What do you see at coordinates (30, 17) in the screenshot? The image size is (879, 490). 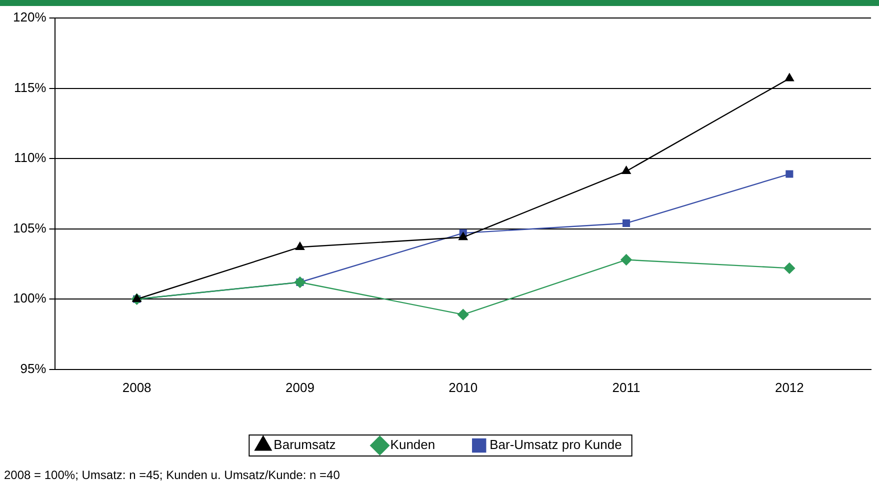 I see `y-tick-label: 120%` at bounding box center [30, 17].